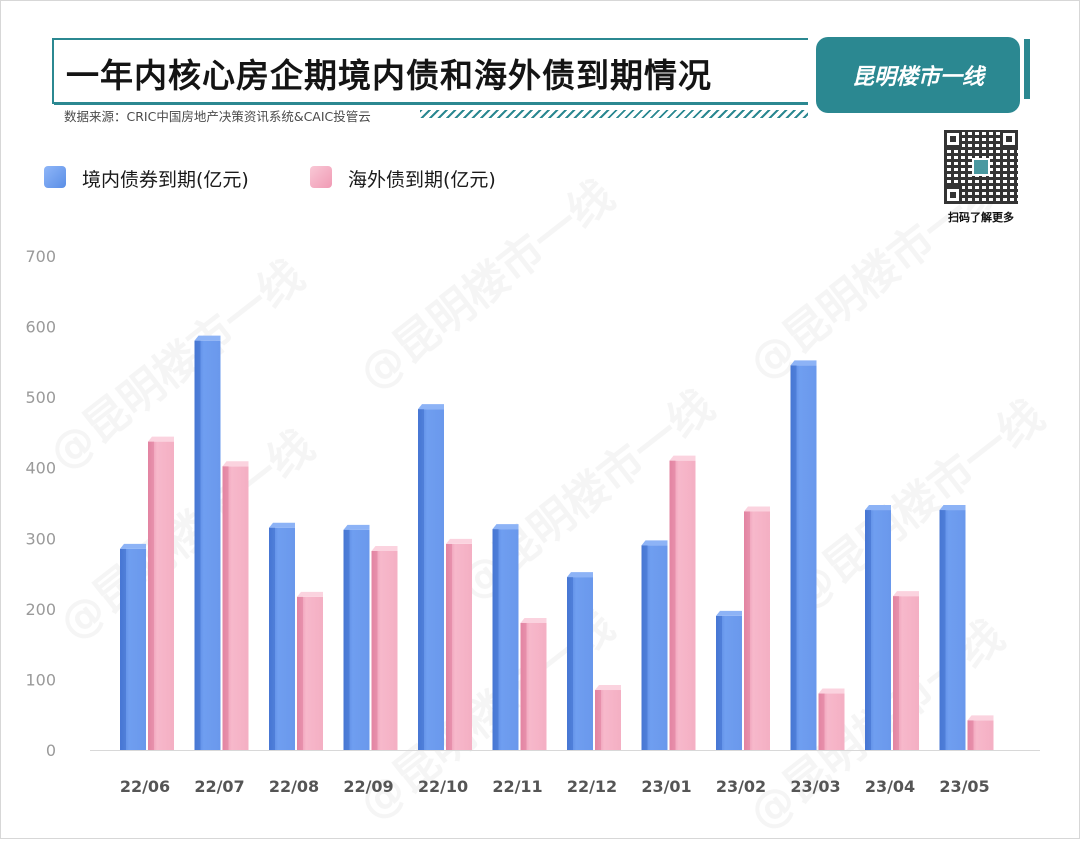  What do you see at coordinates (443, 786) in the screenshot?
I see `x-tick-label: 22/10` at bounding box center [443, 786].